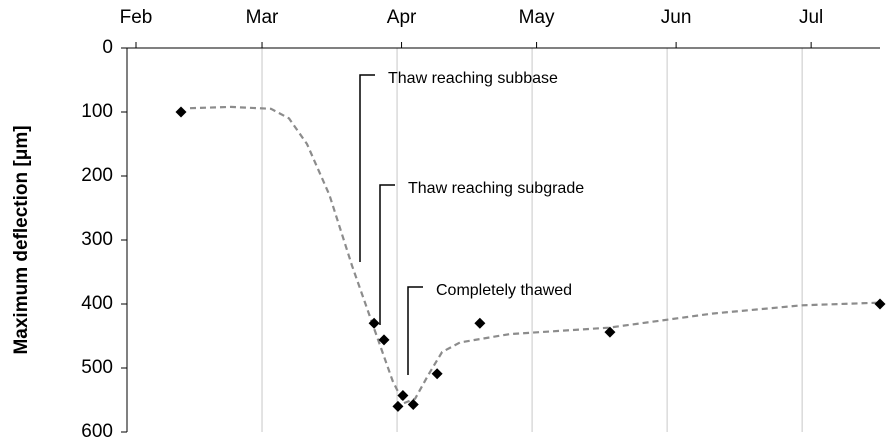 The width and height of the screenshot is (887, 448). Describe the element at coordinates (496, 188) in the screenshot. I see `annotation: Thaw reaching subgrade` at that location.